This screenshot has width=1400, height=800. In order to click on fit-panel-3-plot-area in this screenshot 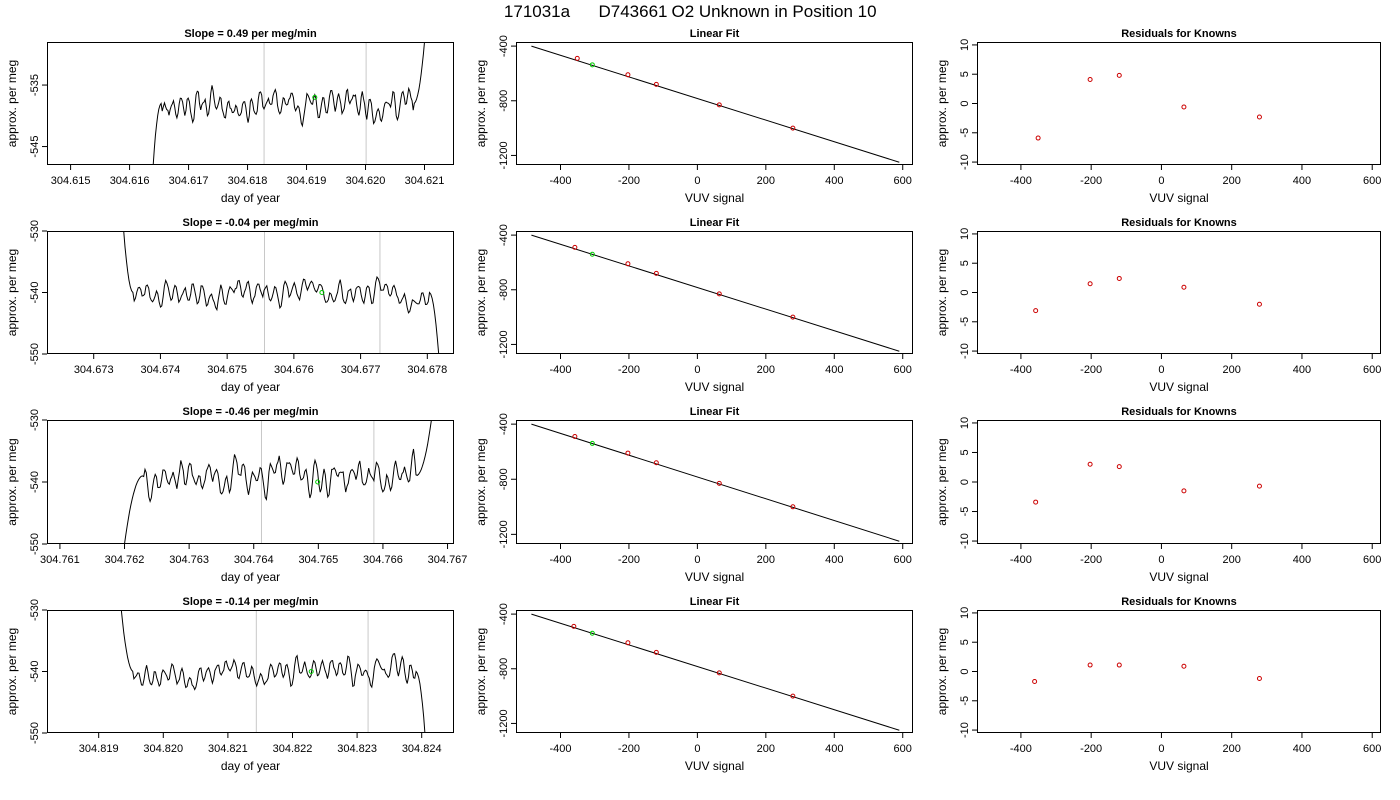, I will do `click(715, 482)`.